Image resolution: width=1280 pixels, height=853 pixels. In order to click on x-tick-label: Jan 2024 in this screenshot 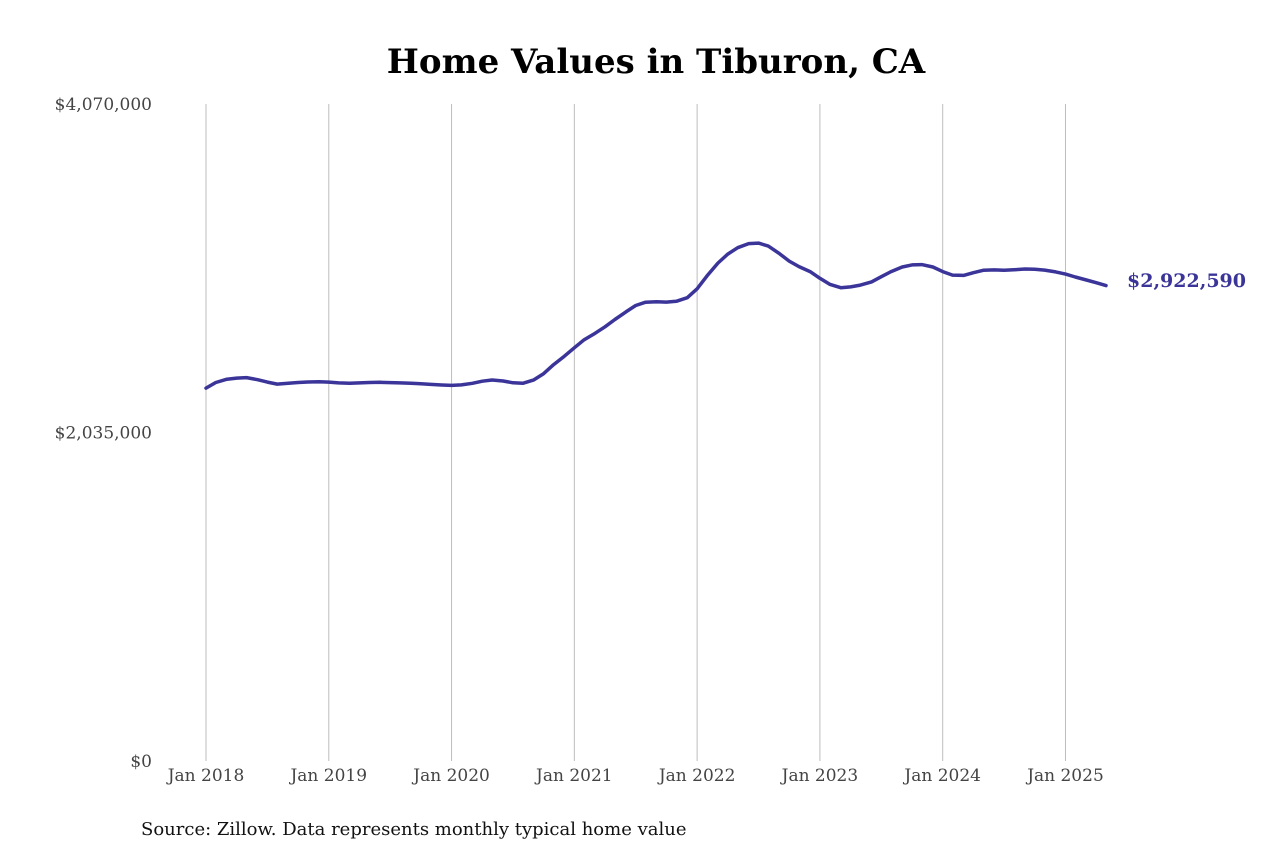, I will do `click(941, 776)`.